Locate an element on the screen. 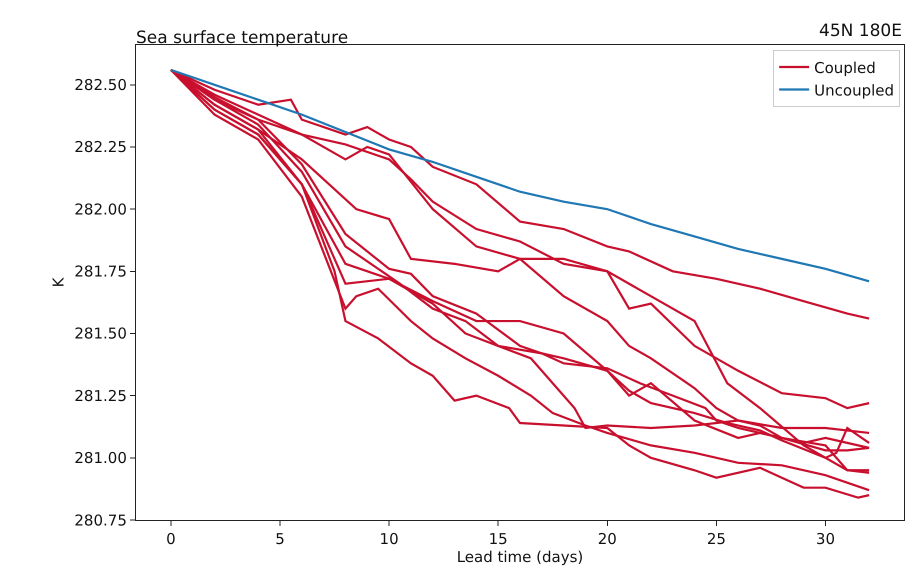 Image resolution: width=909 pixels, height=587 pixels. legend-label: Uncoupled is located at coordinates (854, 90).